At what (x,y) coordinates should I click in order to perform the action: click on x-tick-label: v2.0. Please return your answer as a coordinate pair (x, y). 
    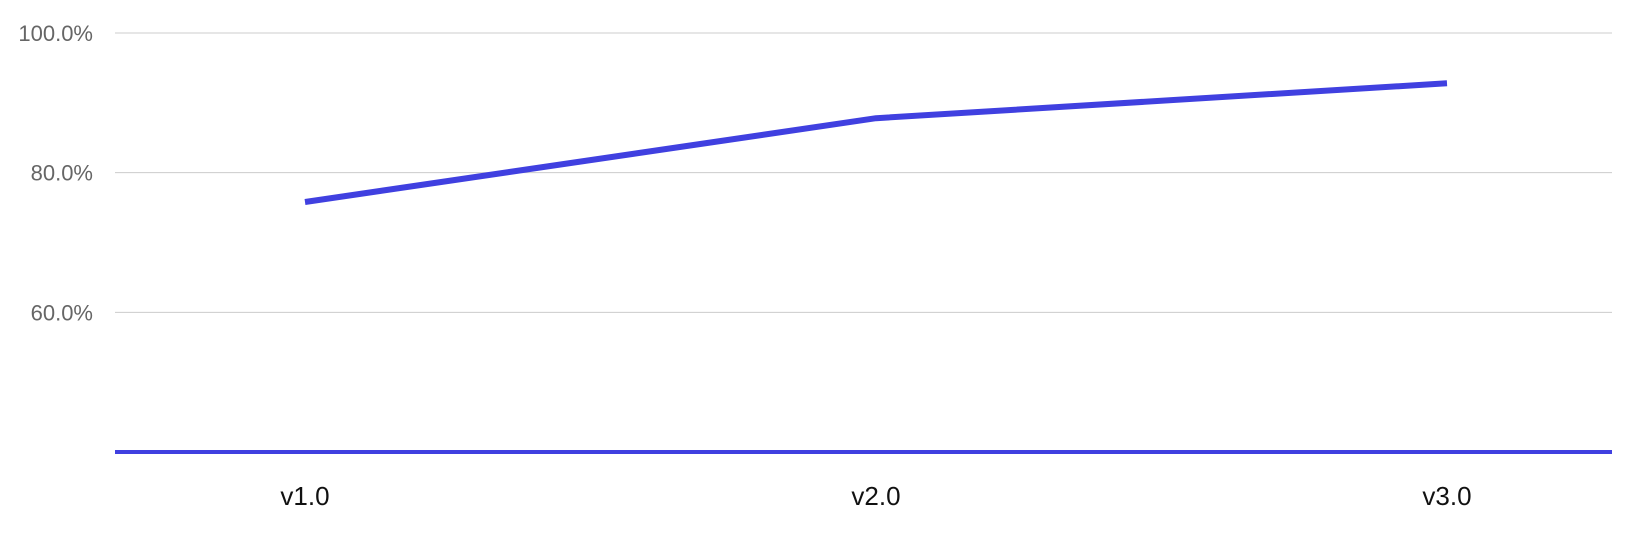
    Looking at the image, I should click on (875, 496).